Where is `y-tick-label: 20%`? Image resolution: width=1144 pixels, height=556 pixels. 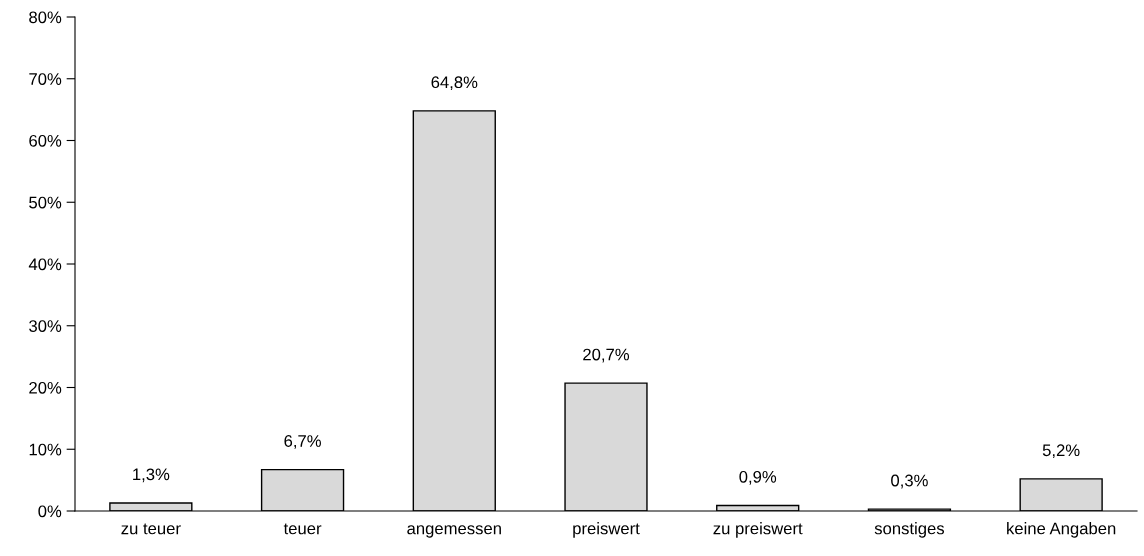 y-tick-label: 20% is located at coordinates (45, 387).